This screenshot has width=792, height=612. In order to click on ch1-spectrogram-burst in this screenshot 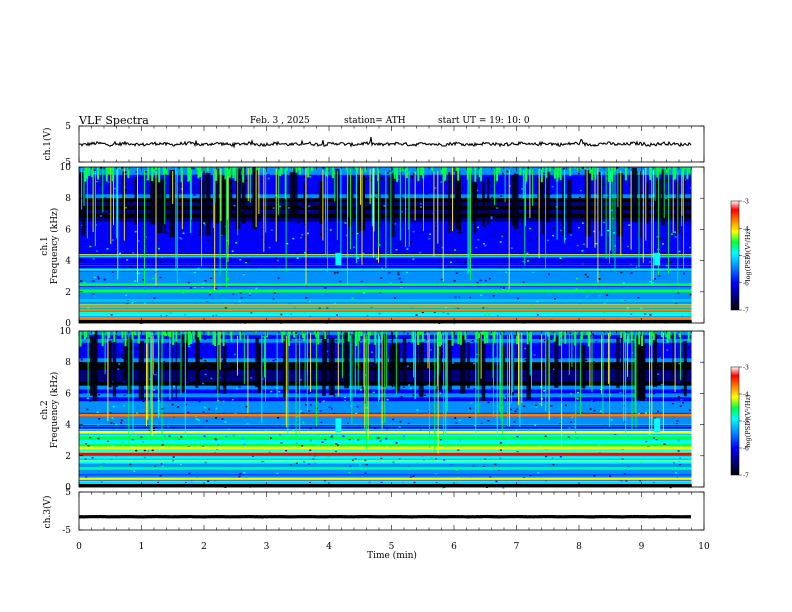, I will do `click(657, 259)`.